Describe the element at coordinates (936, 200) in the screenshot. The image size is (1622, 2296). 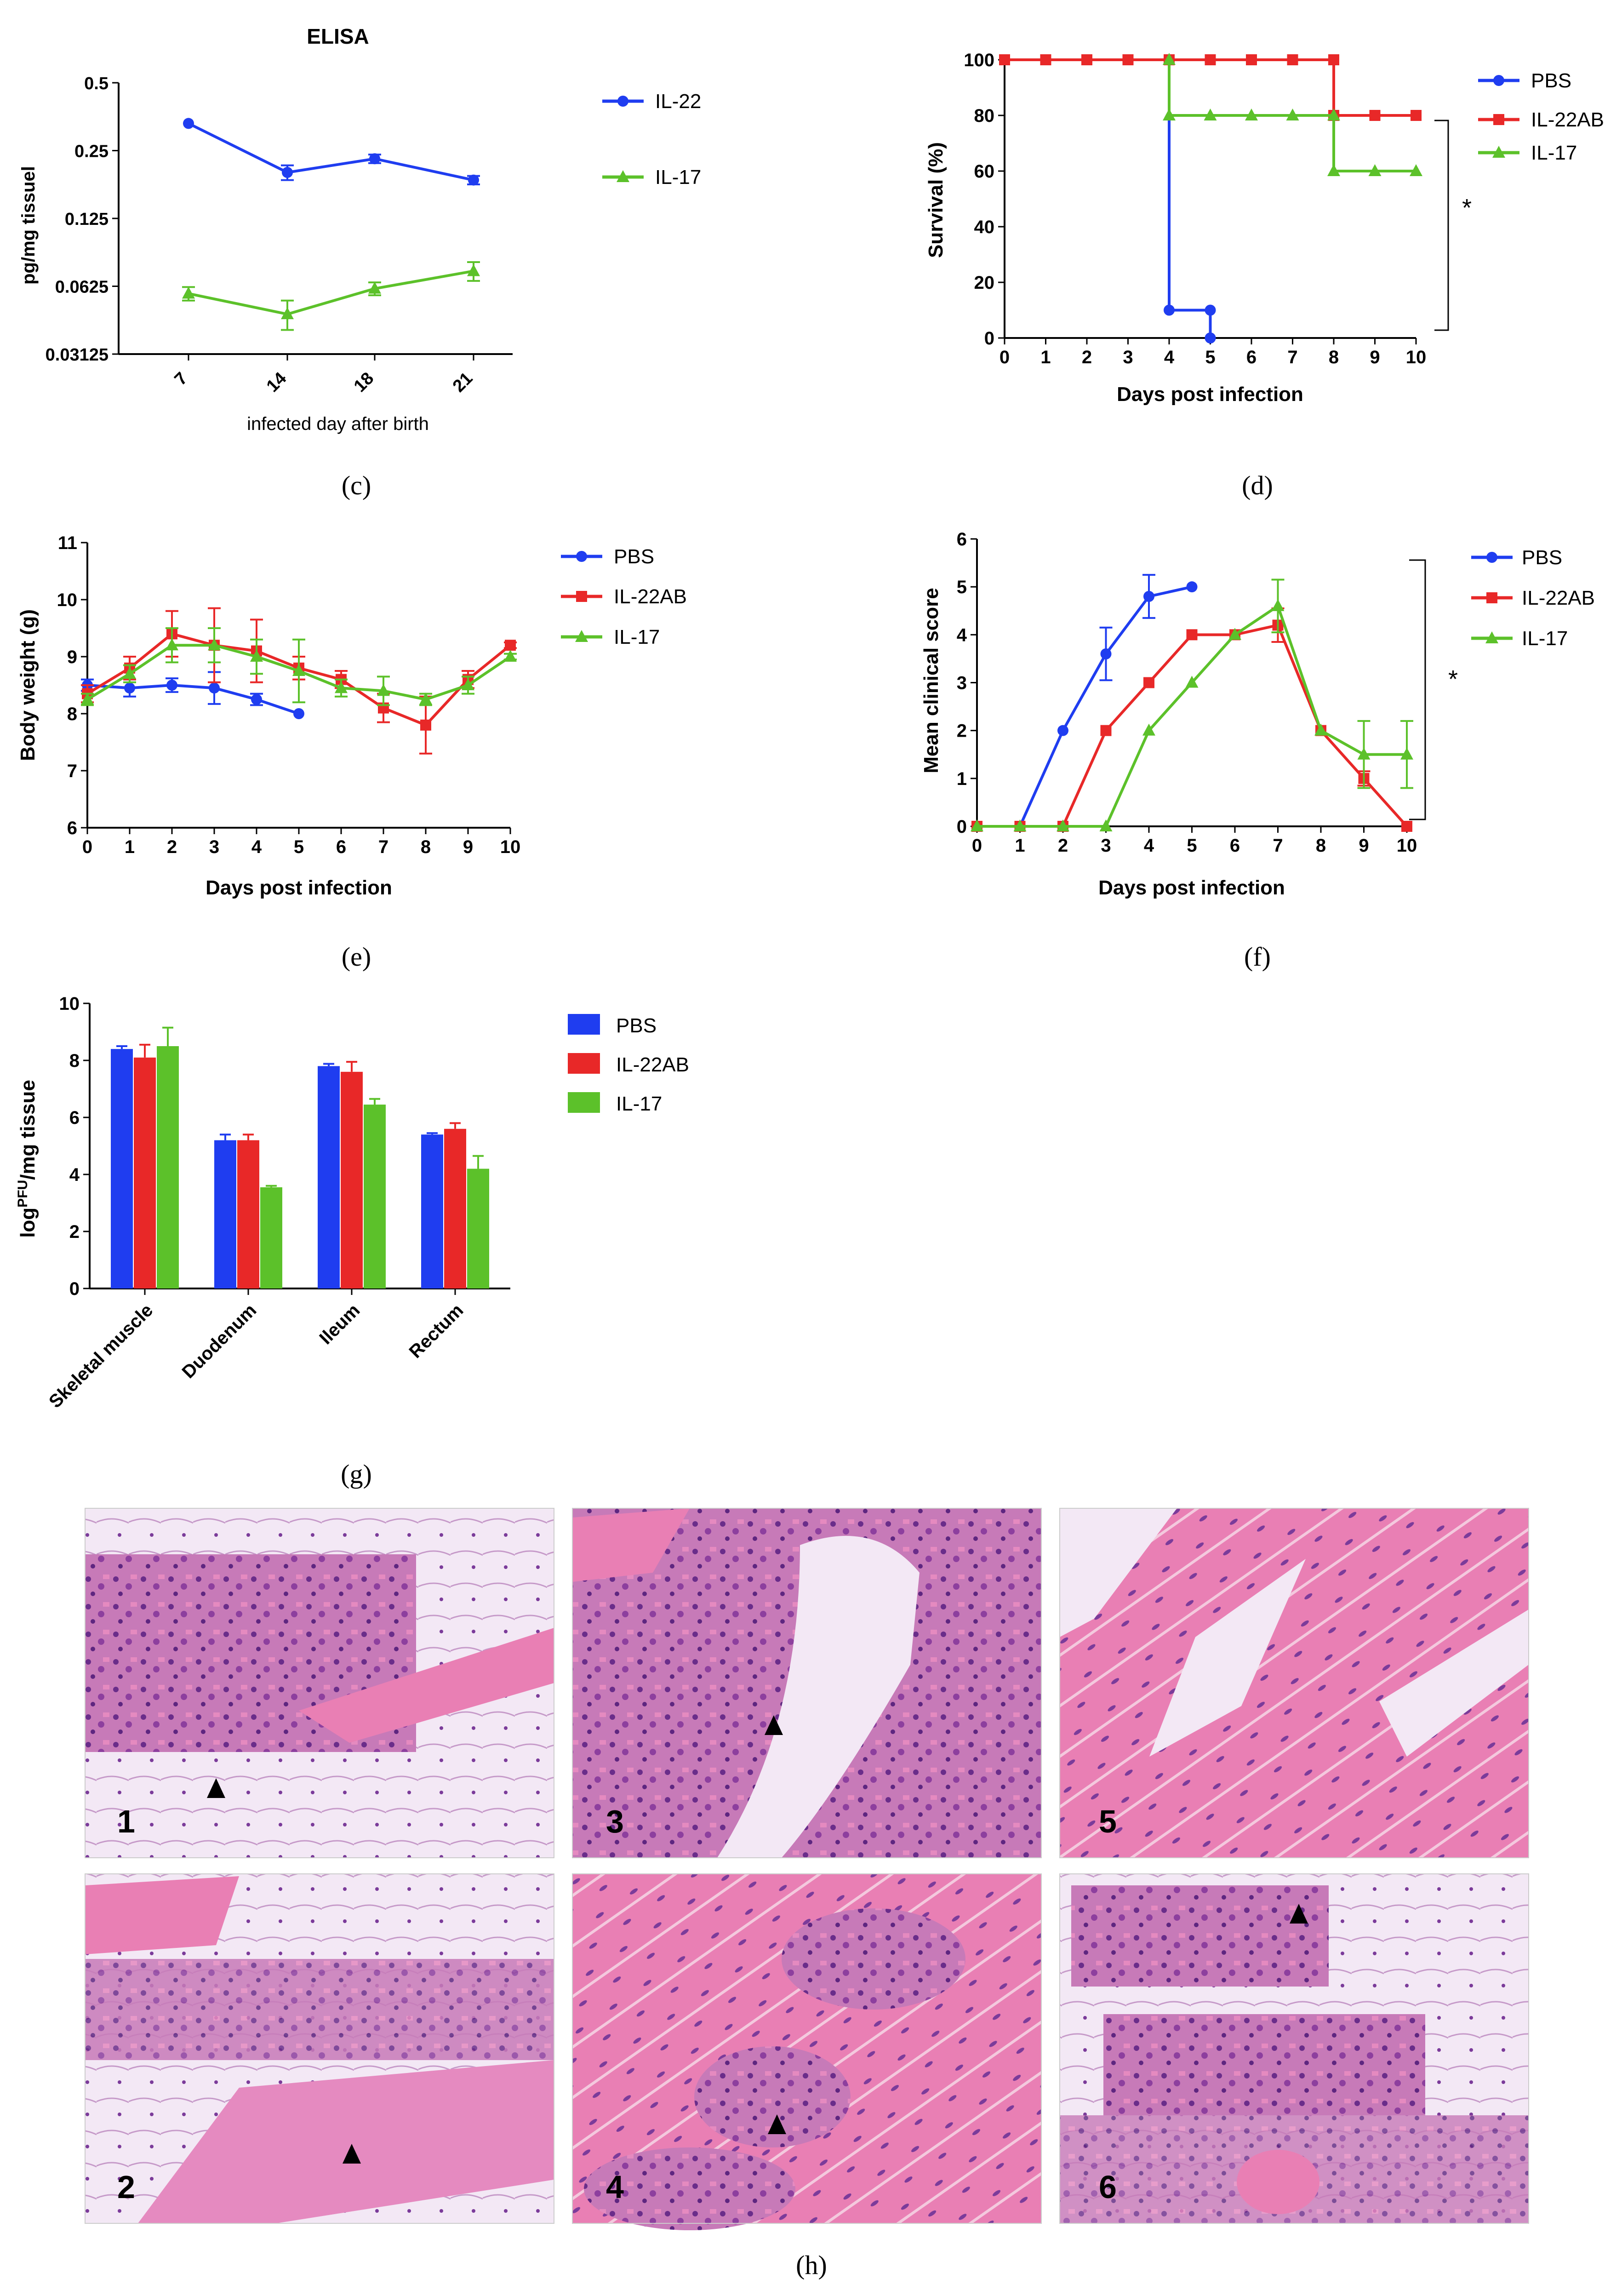
I see `chart-d-ylabel: Survival (%)` at that location.